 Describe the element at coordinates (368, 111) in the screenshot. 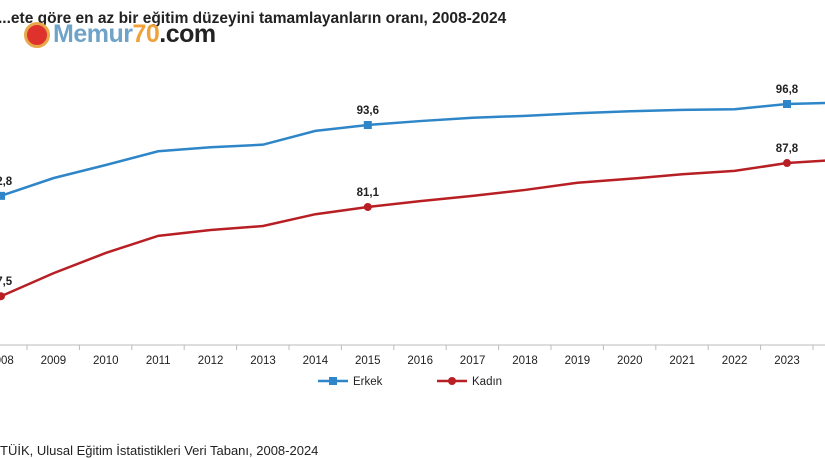

I see `data-label: 93,6` at that location.